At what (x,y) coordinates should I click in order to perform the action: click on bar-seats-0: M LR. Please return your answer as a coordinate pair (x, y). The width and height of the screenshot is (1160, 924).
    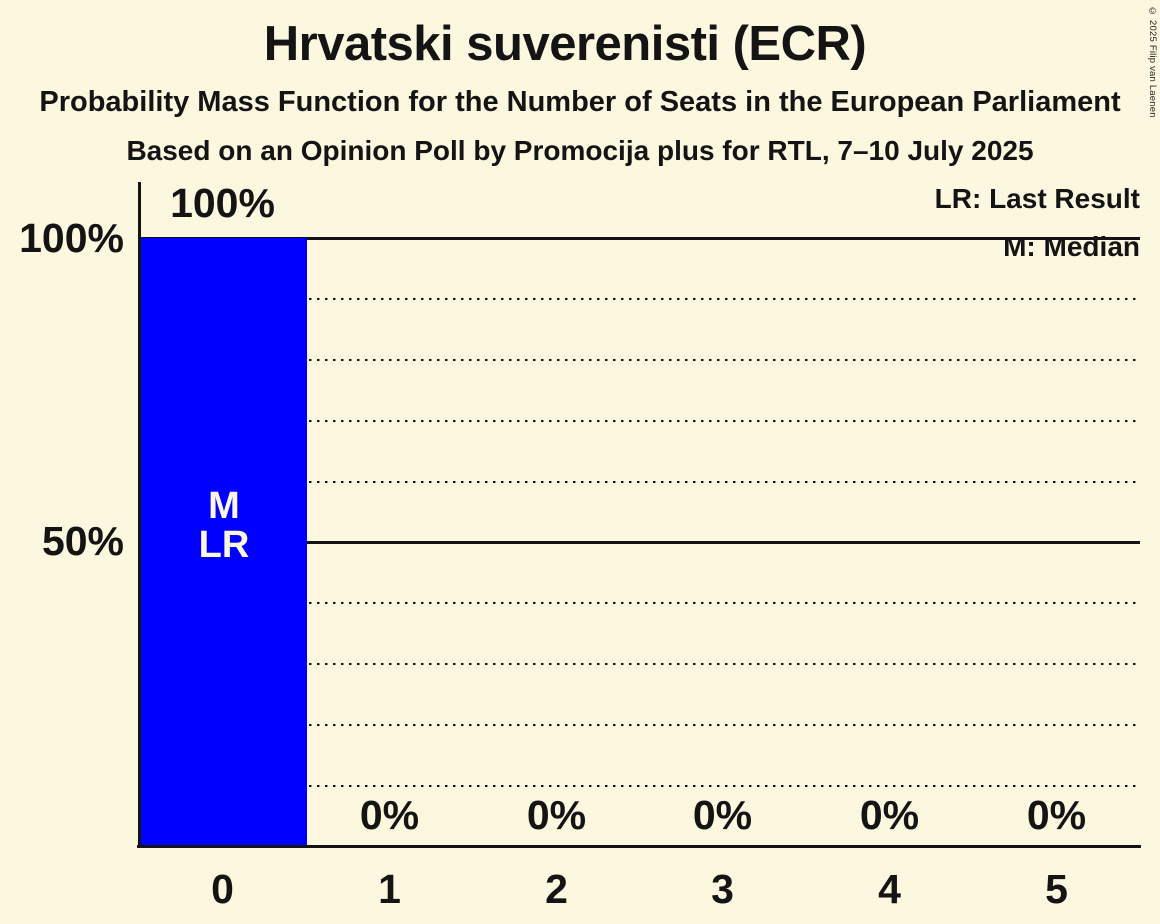
    Looking at the image, I should click on (224, 542).